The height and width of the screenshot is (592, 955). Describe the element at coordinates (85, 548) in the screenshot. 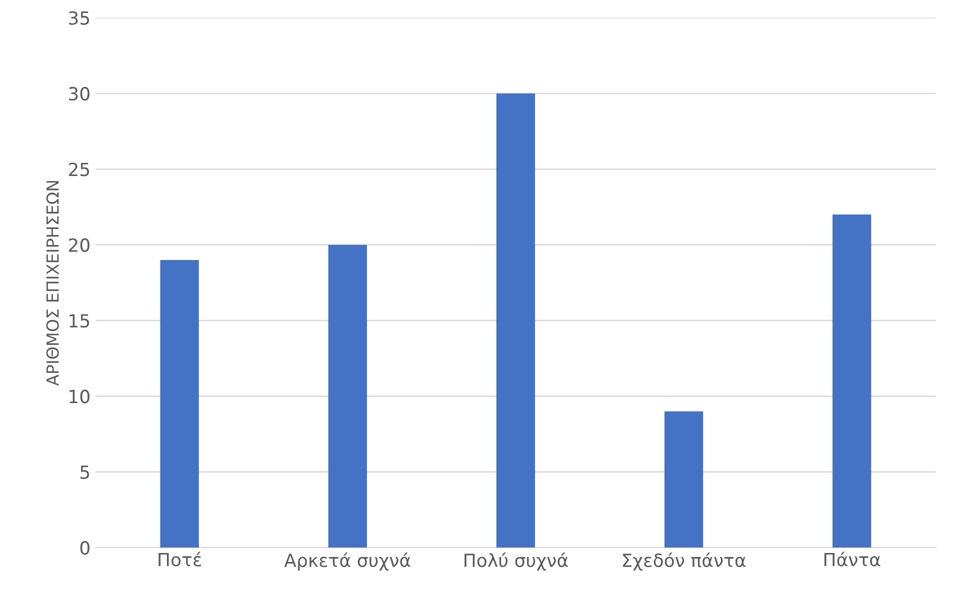

I see `y-tick-label: 0` at that location.